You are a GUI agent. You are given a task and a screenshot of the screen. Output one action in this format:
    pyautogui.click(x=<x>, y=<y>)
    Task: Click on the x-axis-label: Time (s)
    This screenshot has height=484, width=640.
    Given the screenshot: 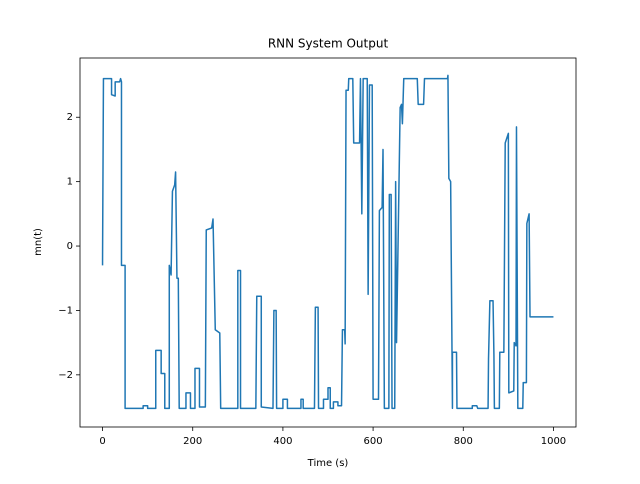 What is the action you would take?
    pyautogui.click(x=328, y=463)
    